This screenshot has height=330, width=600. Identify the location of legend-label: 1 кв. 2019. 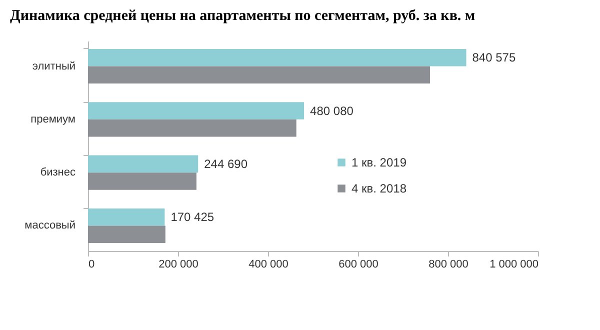
(379, 163).